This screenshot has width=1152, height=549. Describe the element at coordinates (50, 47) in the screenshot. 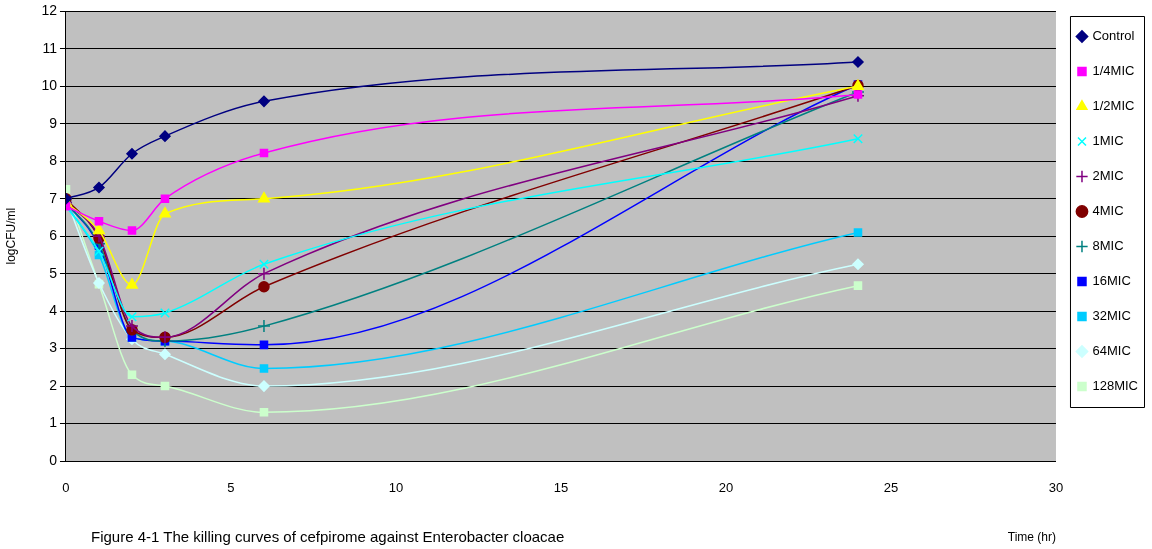

I see `y-tick-label: 11` at that location.